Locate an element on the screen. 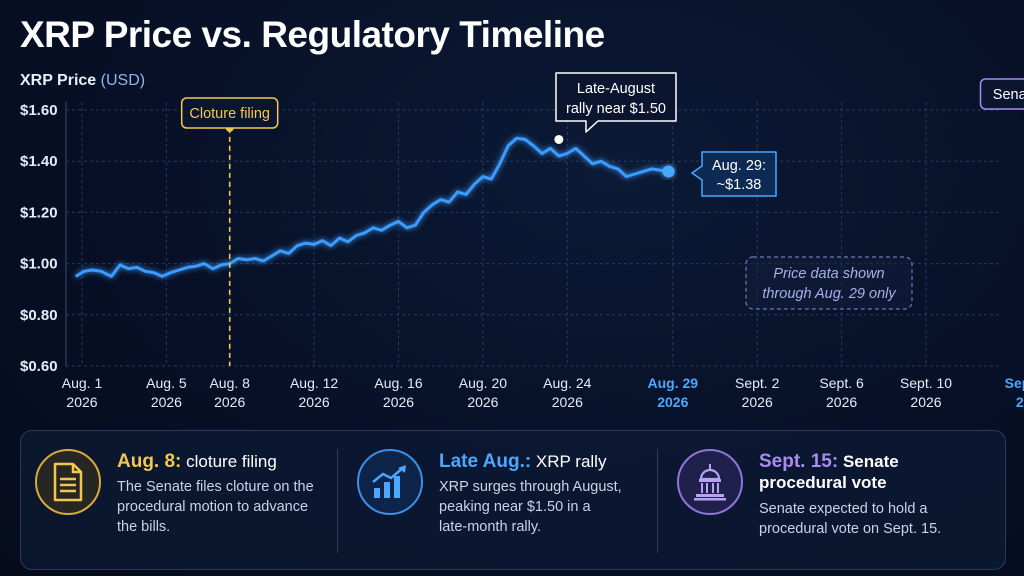  price-line is located at coordinates (371, 207).